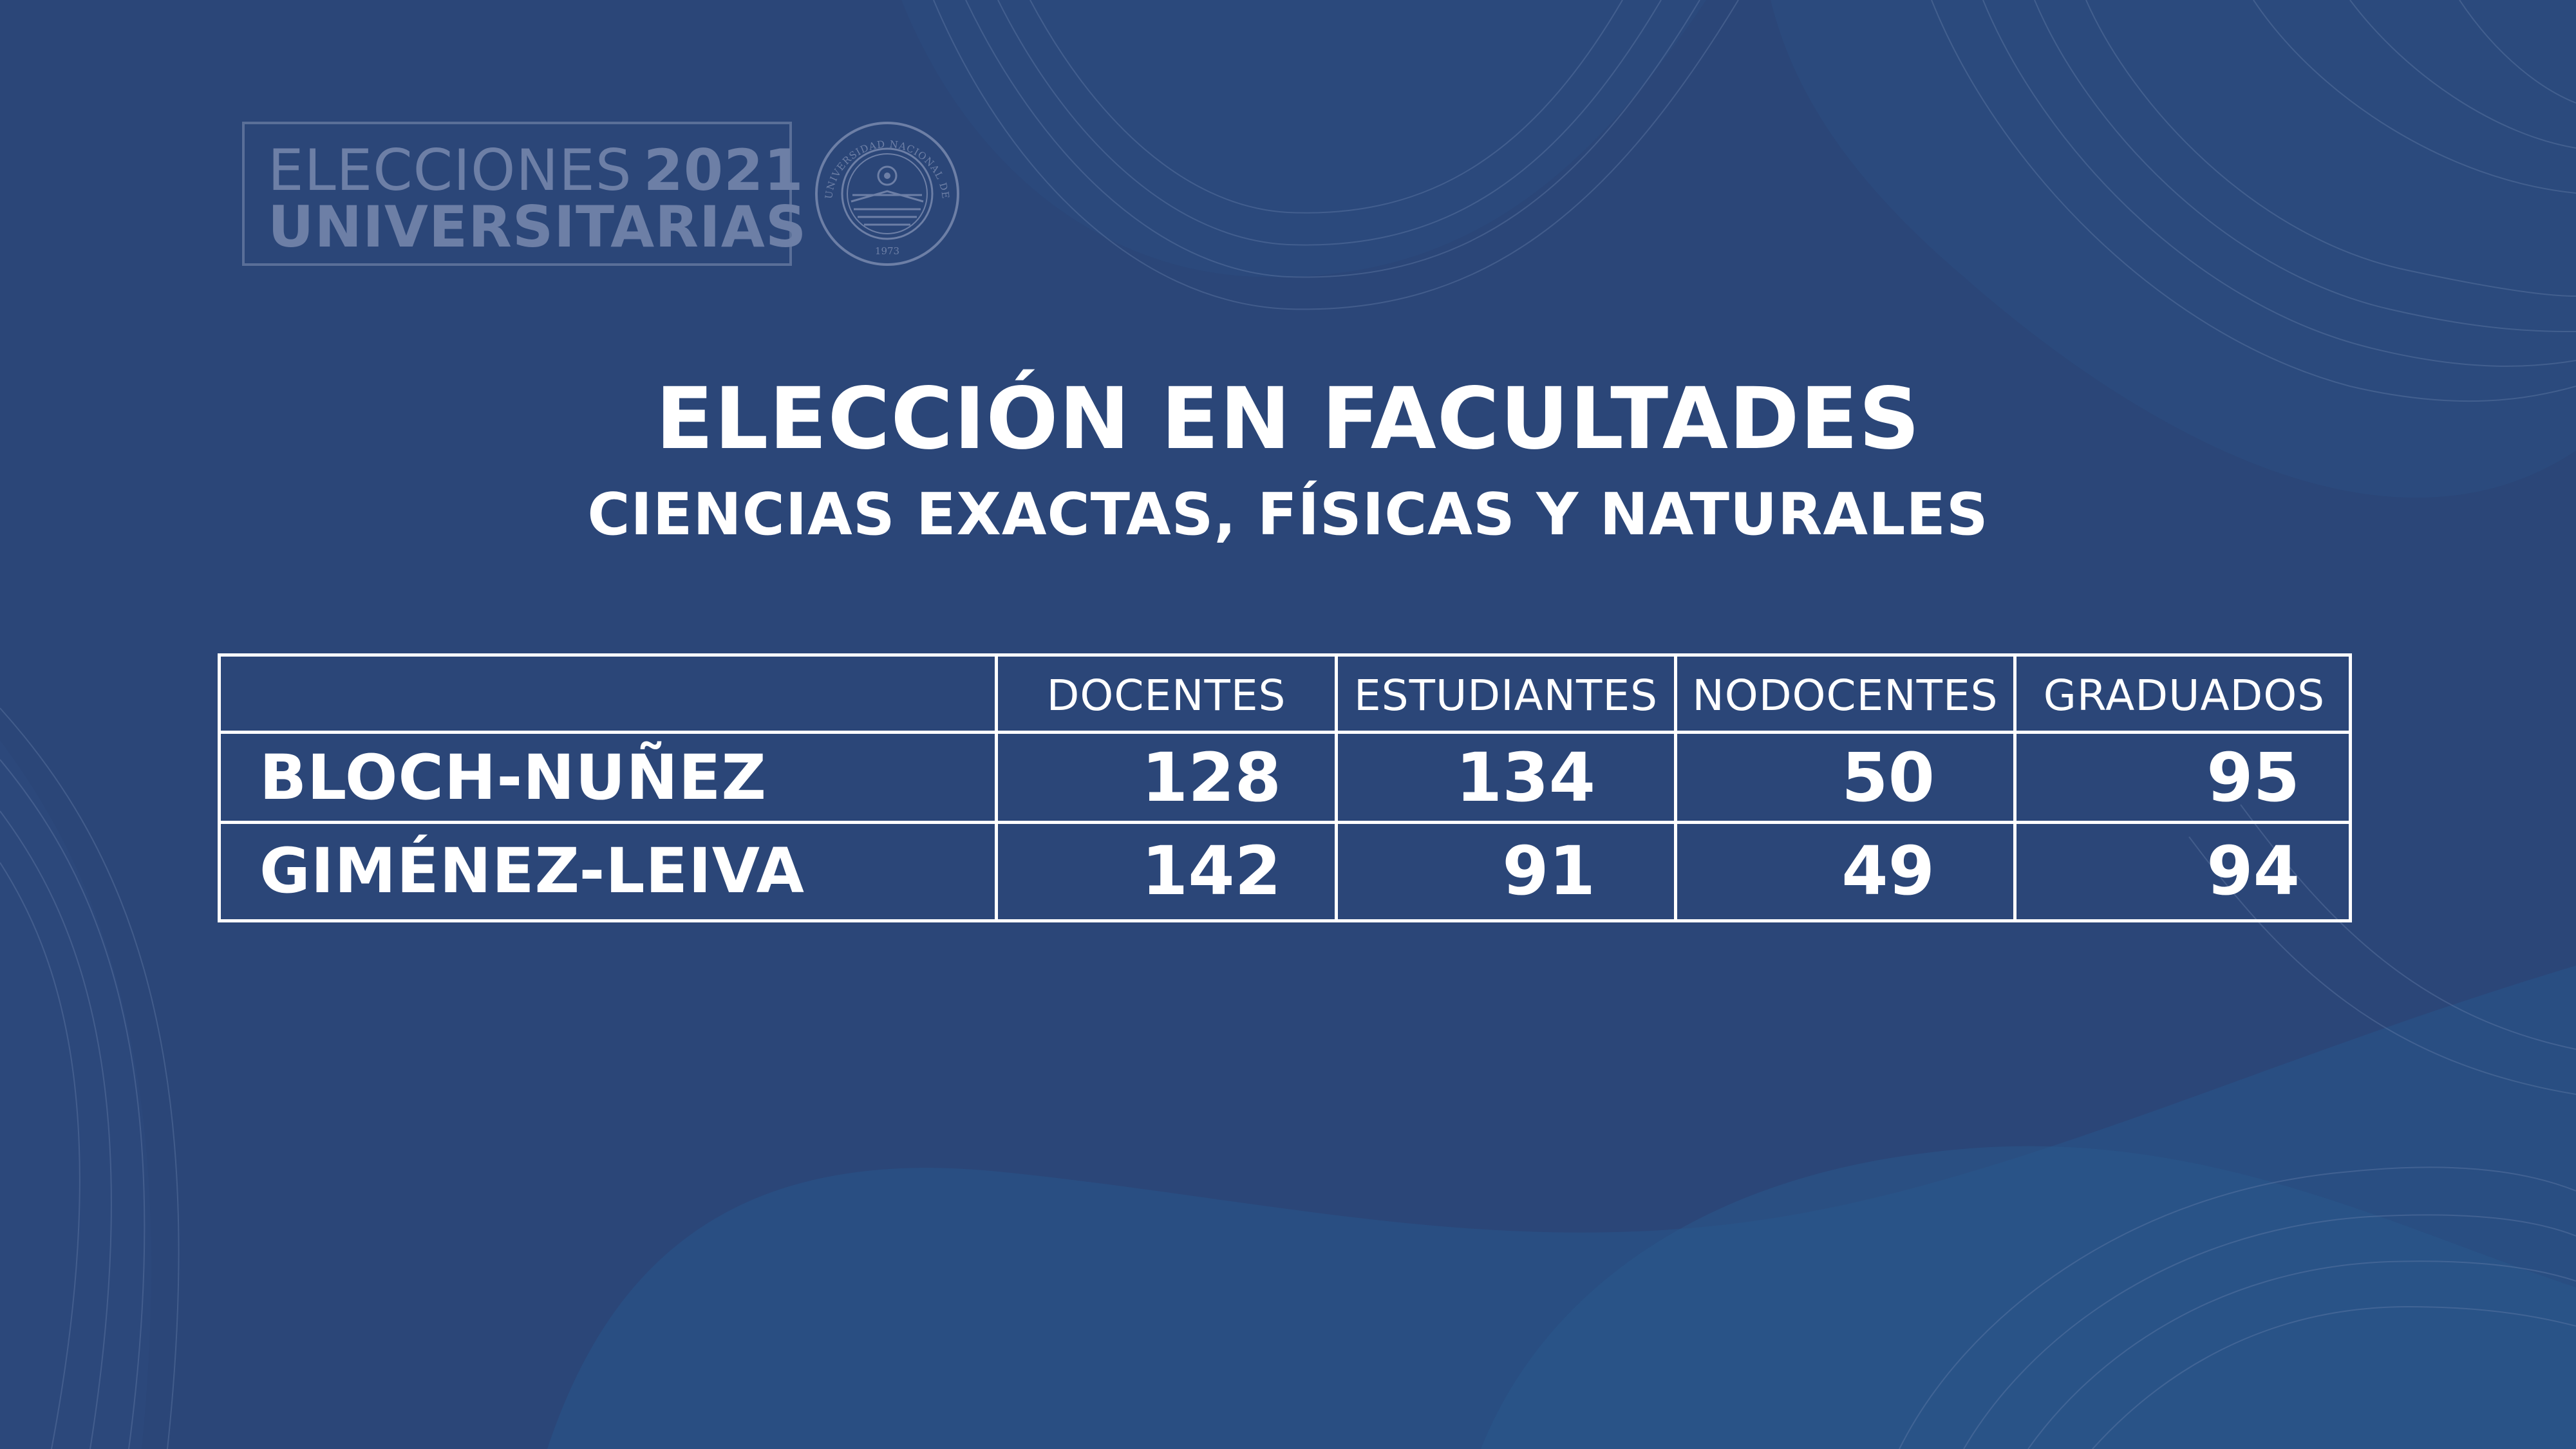 This screenshot has width=2576, height=1449. I want to click on page-subtitle: CIENCIAS EXACTAS, FÍSICAS Y NATURALES, so click(1288, 514).